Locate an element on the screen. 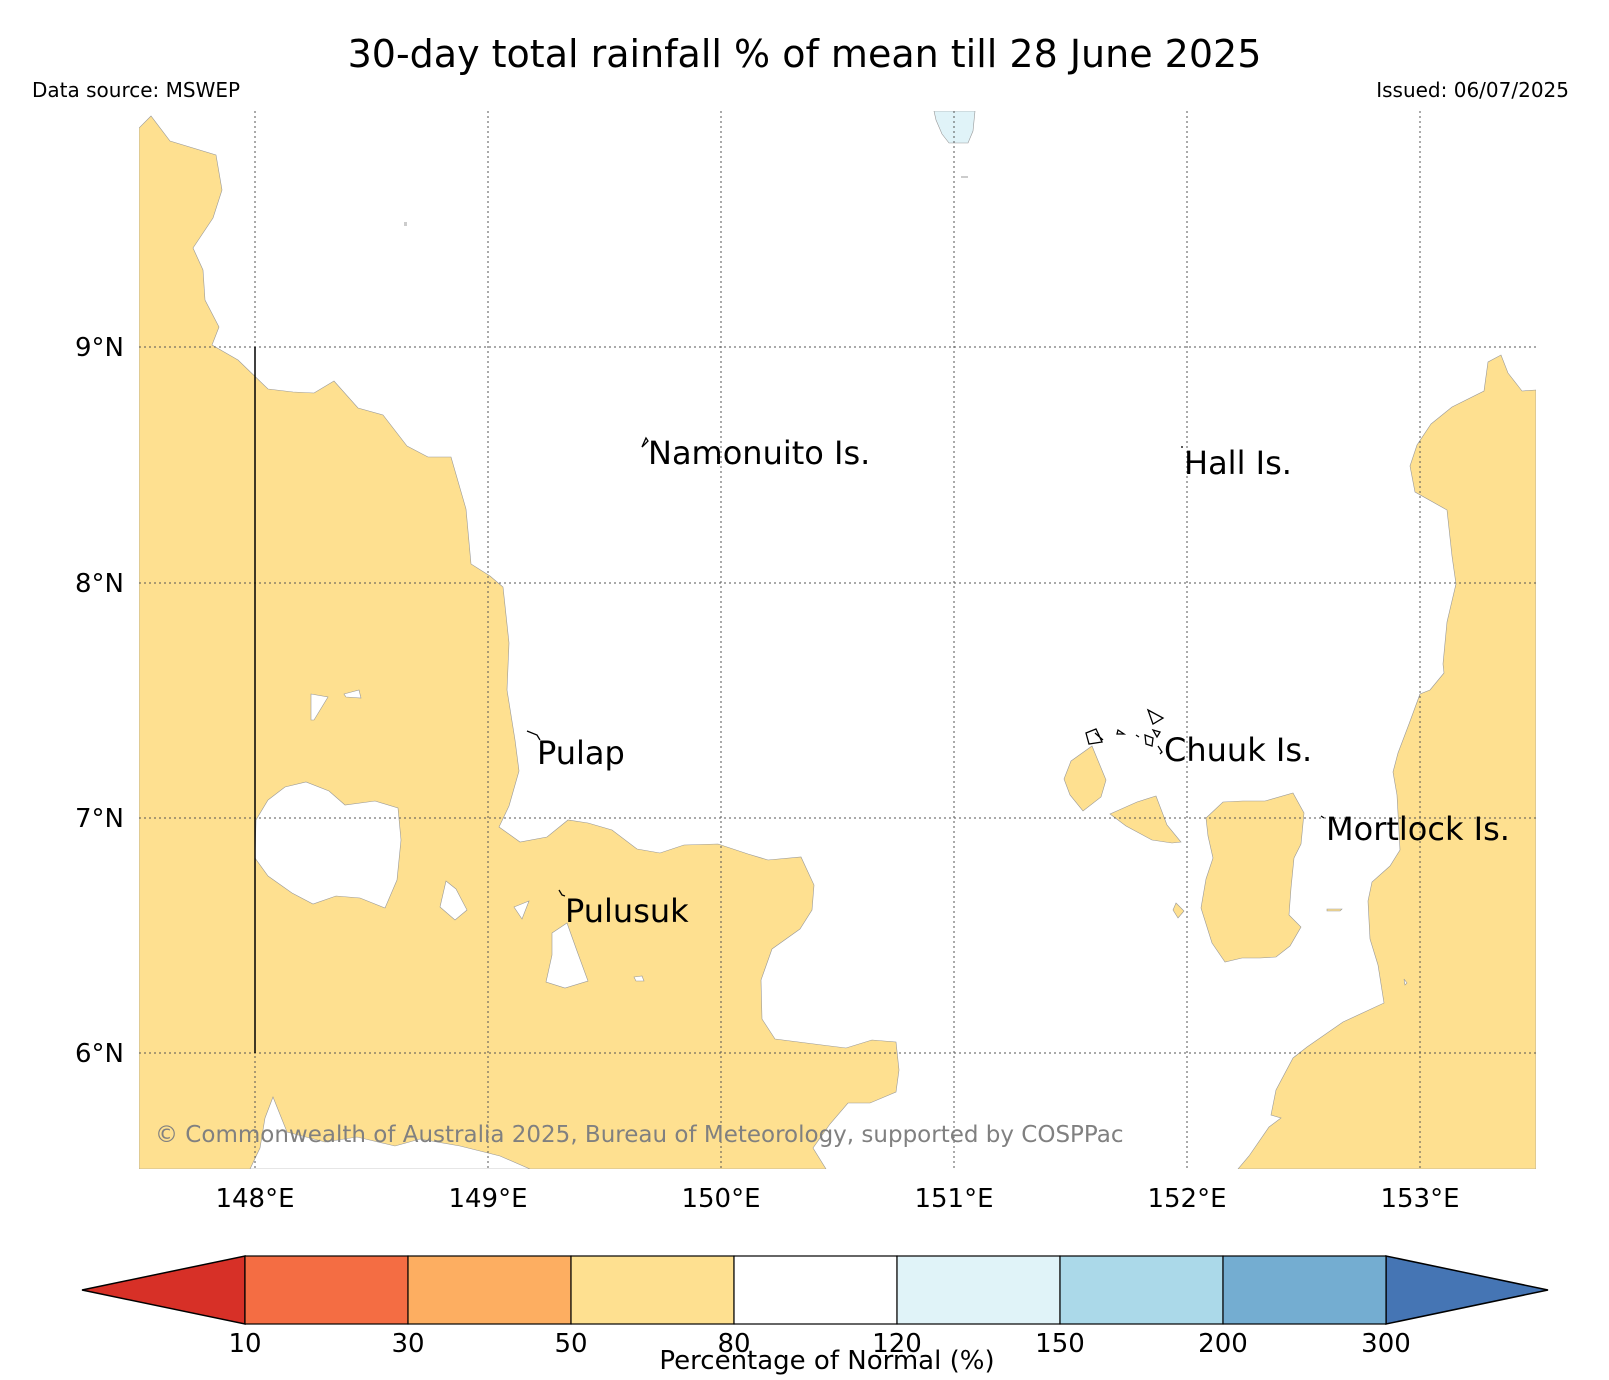  island-pulap is located at coordinates (533, 735).